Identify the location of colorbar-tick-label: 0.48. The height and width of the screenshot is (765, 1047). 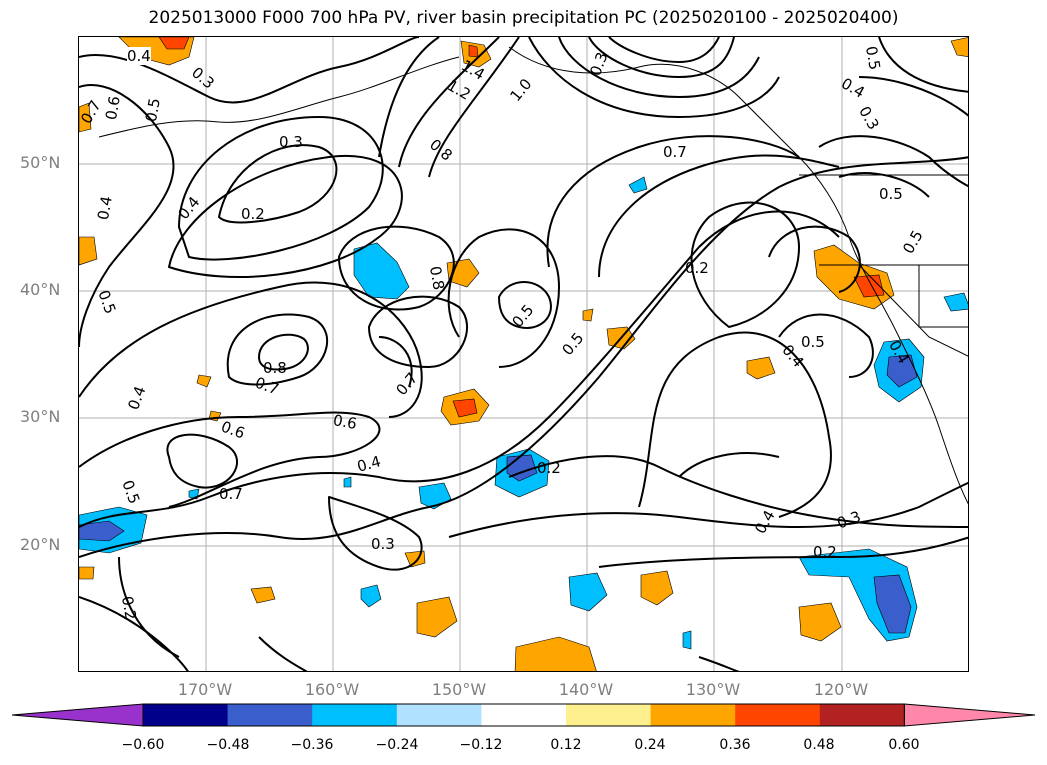
(819, 745).